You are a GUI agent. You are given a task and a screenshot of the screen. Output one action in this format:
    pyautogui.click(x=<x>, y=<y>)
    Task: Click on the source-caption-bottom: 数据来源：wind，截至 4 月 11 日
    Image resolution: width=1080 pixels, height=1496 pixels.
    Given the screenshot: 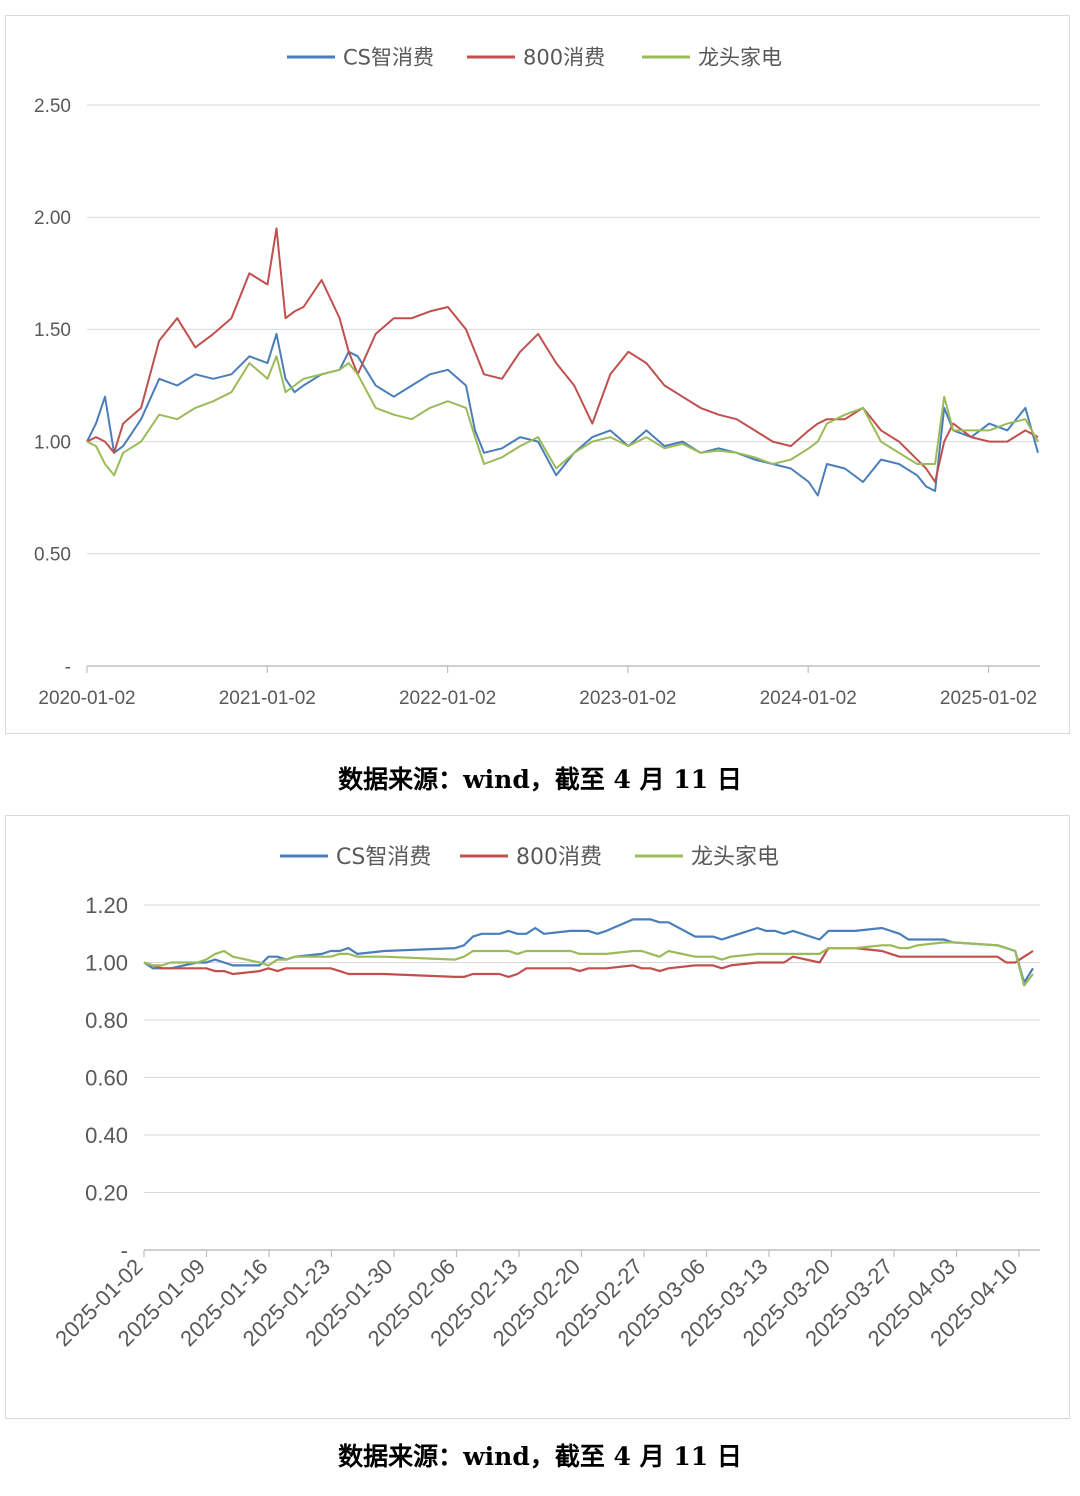 What is the action you would take?
    pyautogui.click(x=540, y=1456)
    